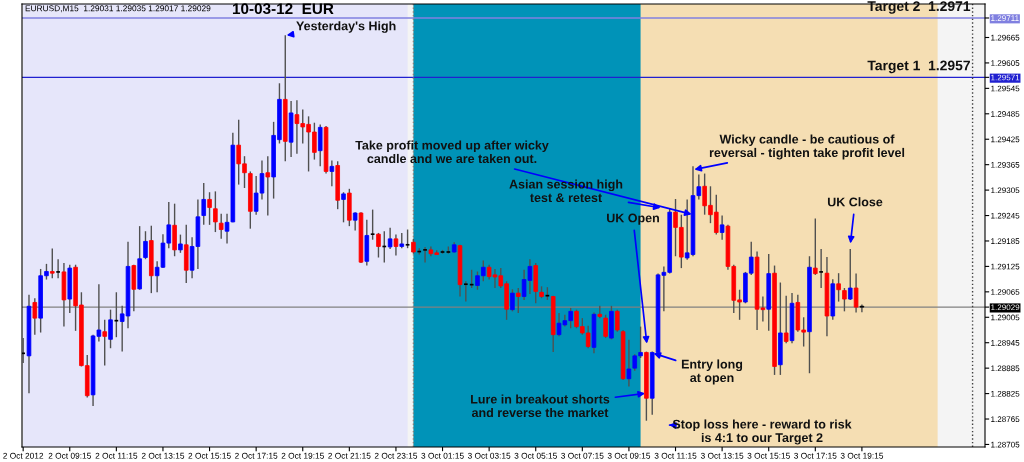 This screenshot has height=462, width=1024. I want to click on x-tick-label: 3 Oct 11:15, so click(675, 455).